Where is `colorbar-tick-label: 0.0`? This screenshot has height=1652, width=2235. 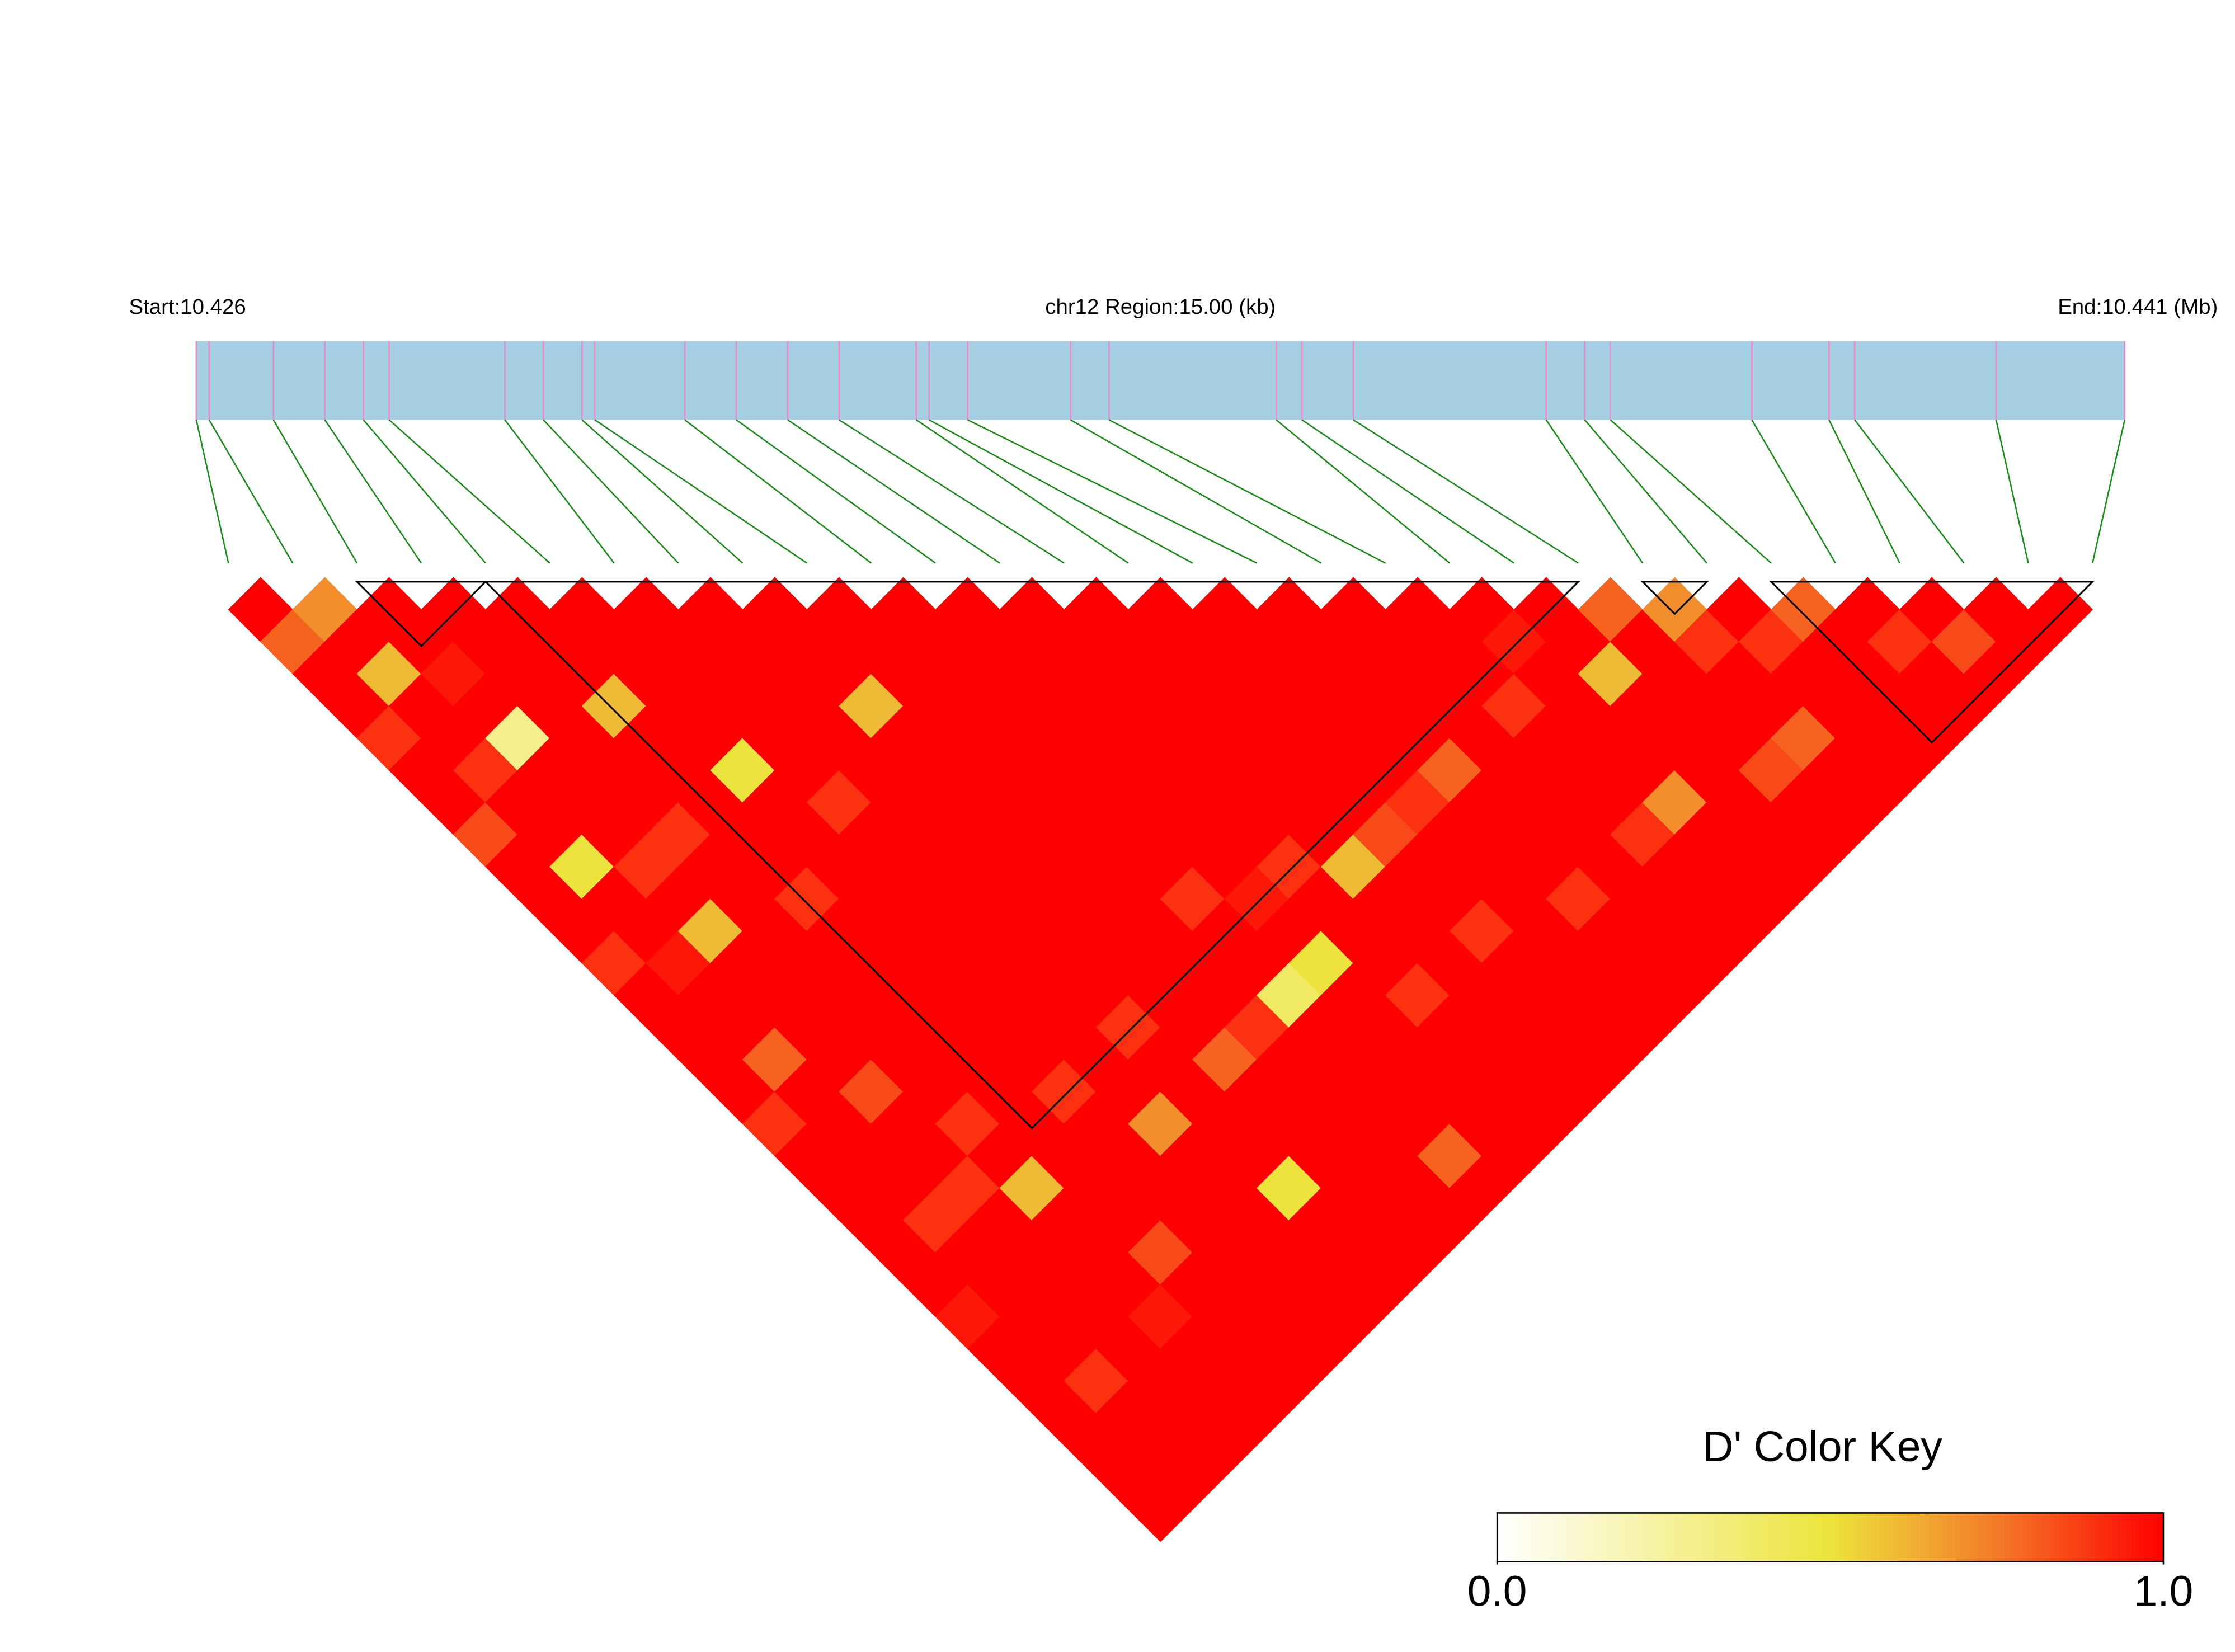 colorbar-tick-label: 0.0 is located at coordinates (1497, 1592).